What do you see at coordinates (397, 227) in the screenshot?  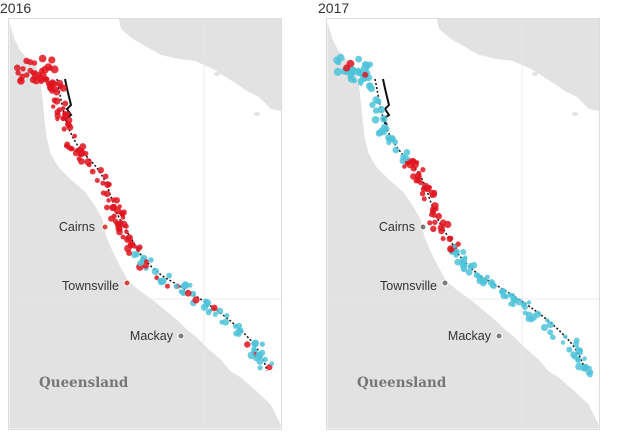 I see `cairns-label: Cairns` at bounding box center [397, 227].